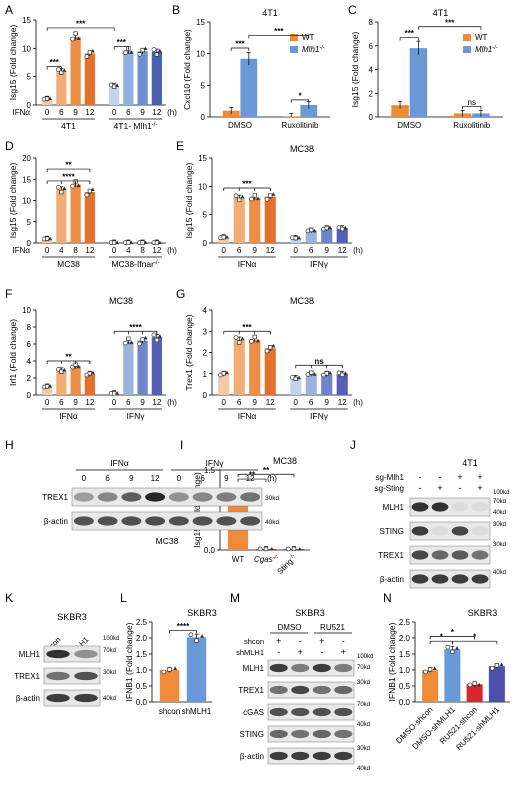  I want to click on blot-row-label: MLH1, so click(254, 668).